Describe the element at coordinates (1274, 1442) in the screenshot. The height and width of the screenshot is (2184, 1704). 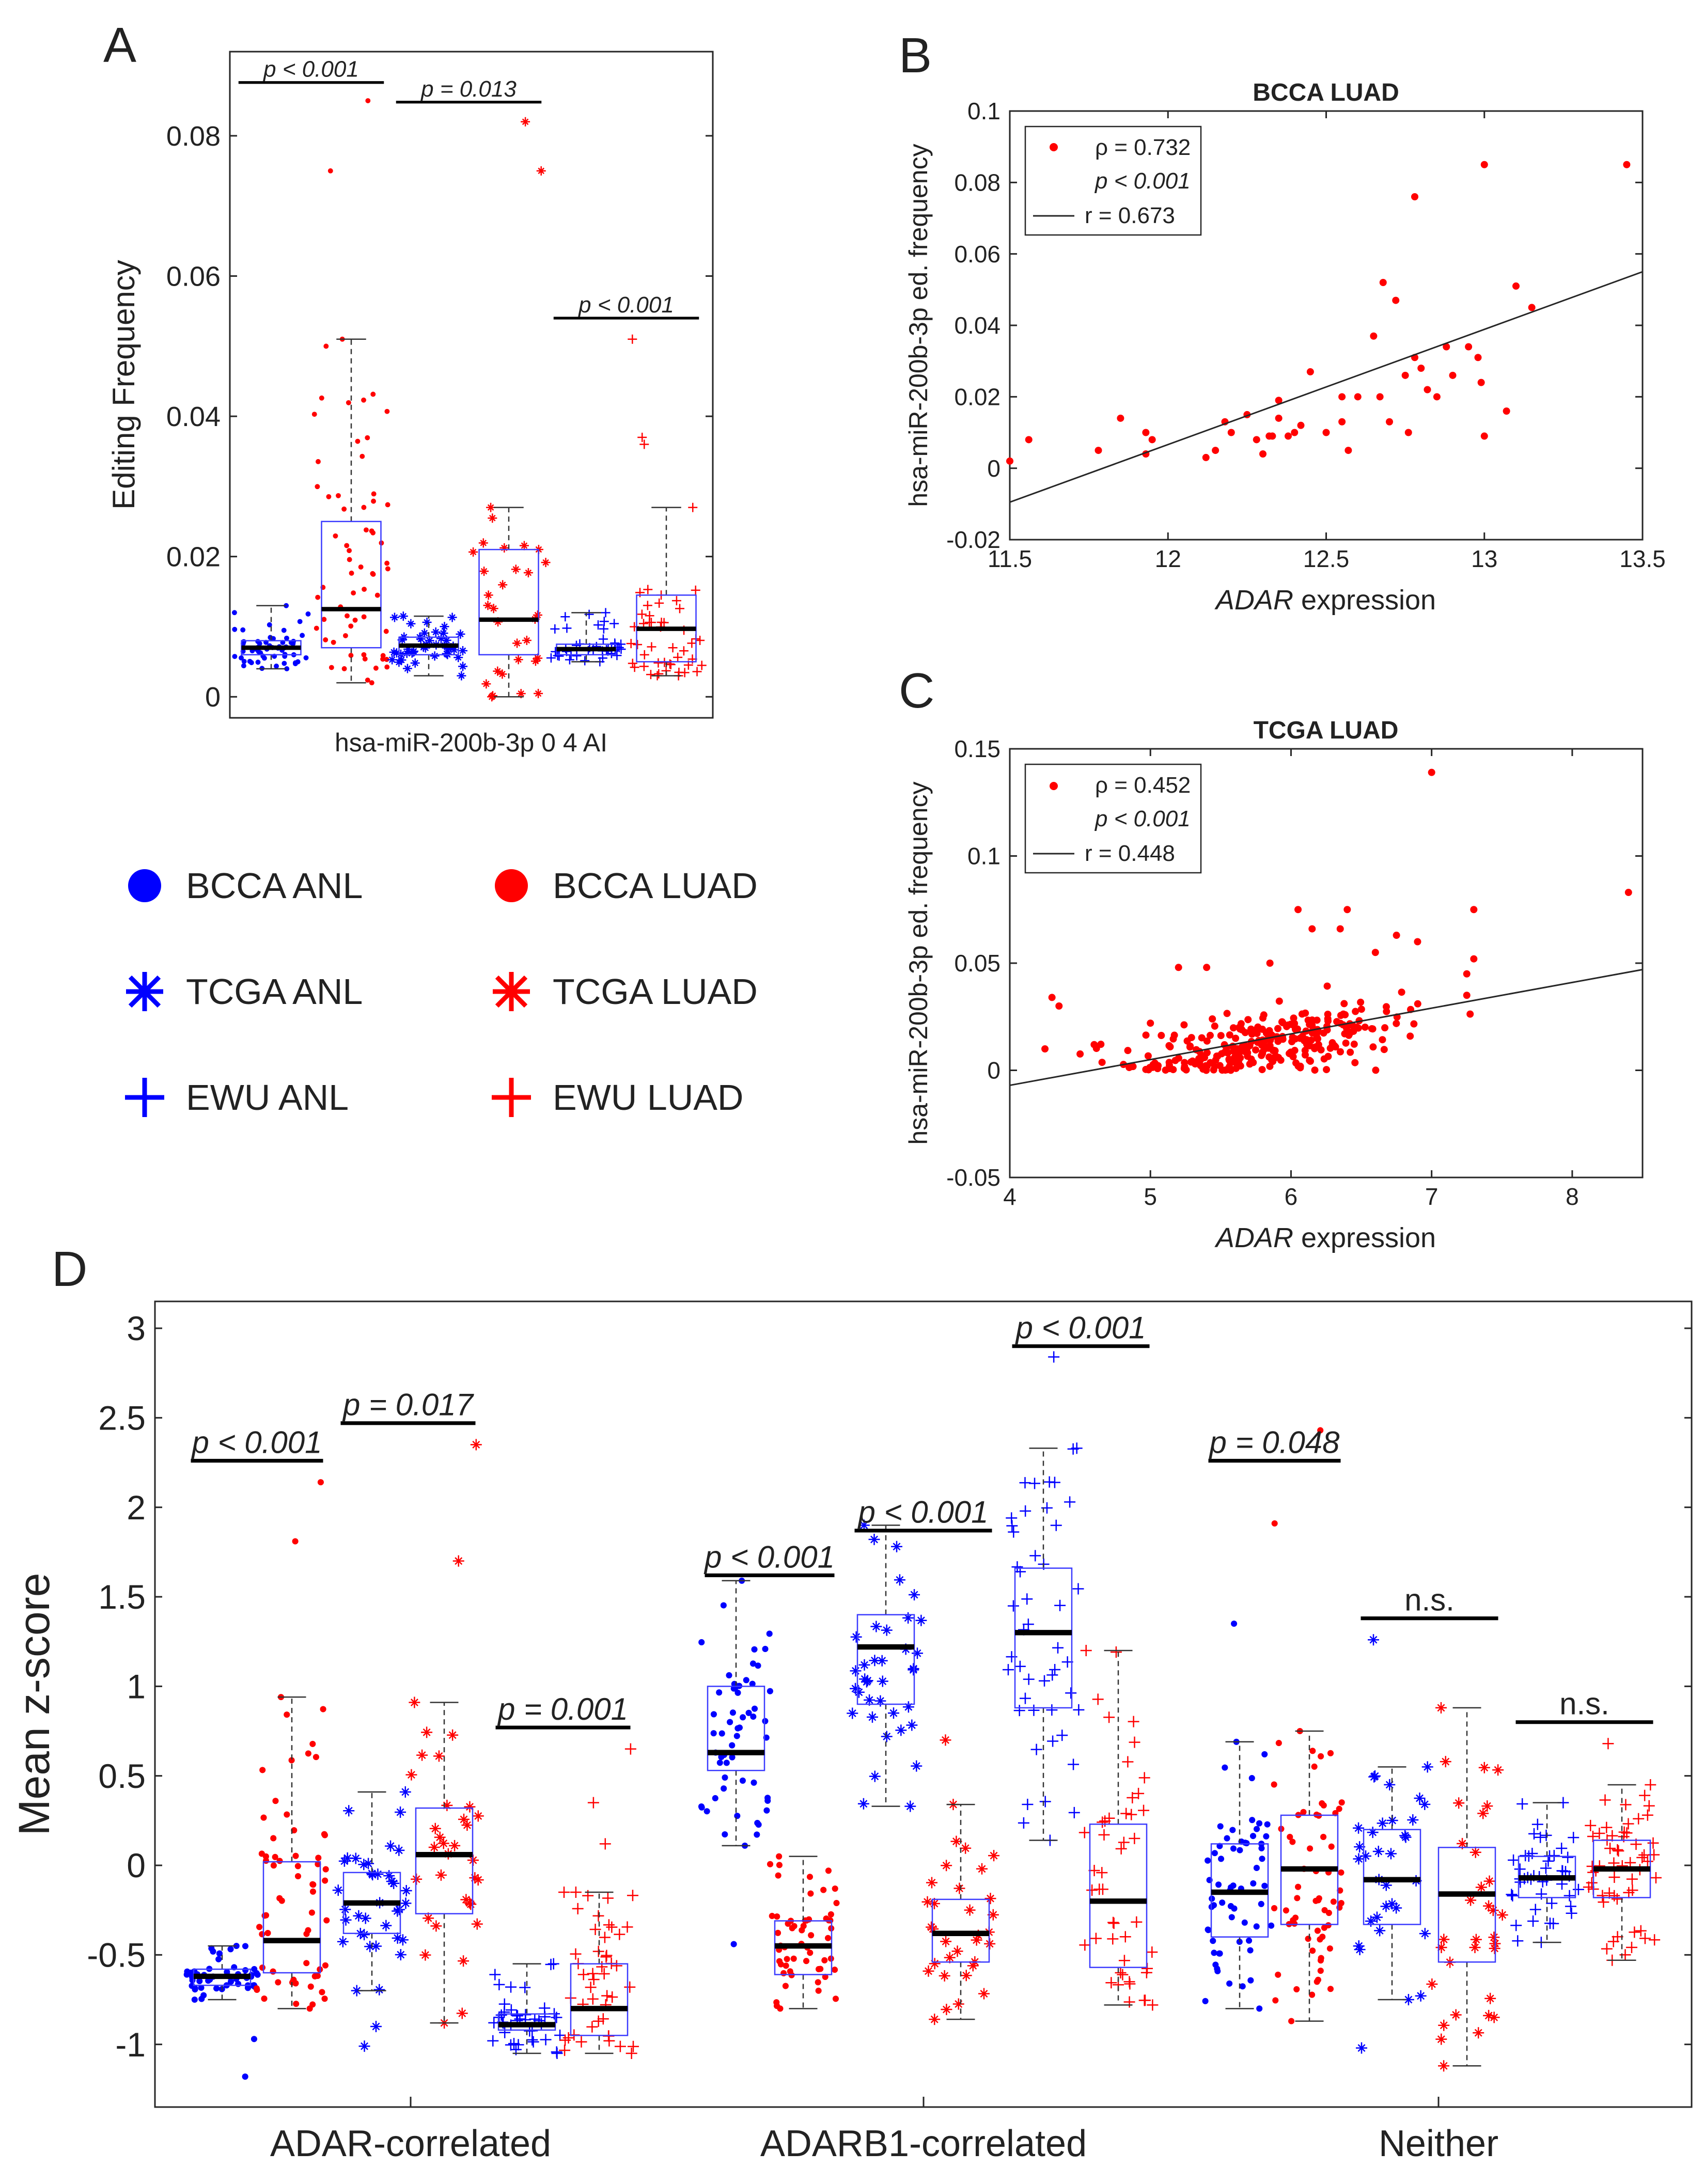
I see `panel-d-sig-label: p = 0.048` at that location.